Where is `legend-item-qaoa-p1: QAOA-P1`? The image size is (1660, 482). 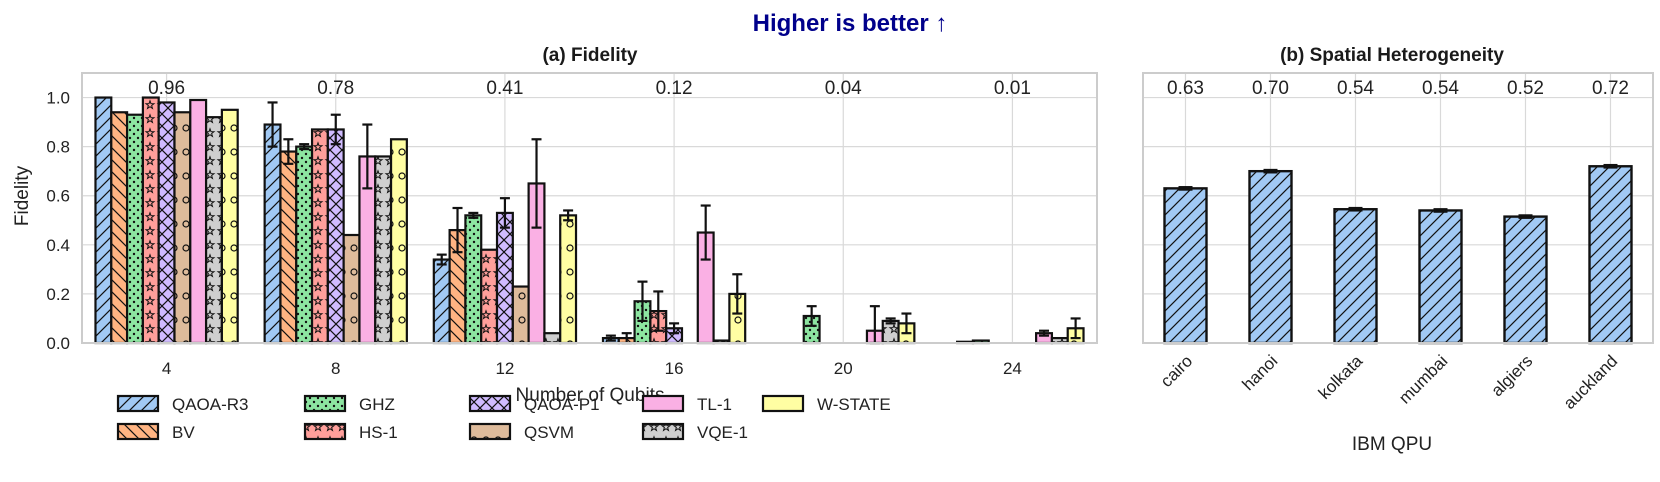 legend-item-qaoa-p1: QAOA-P1 is located at coordinates (534, 404).